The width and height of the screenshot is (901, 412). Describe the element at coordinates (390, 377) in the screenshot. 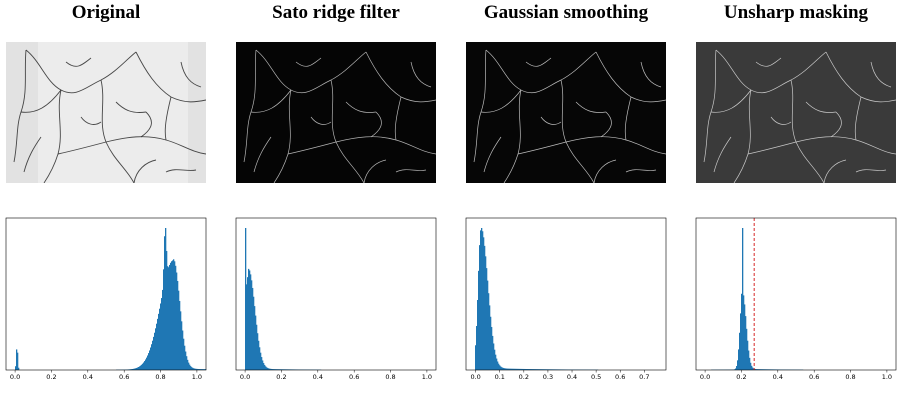

I see `x-tick-label: 0.8` at that location.